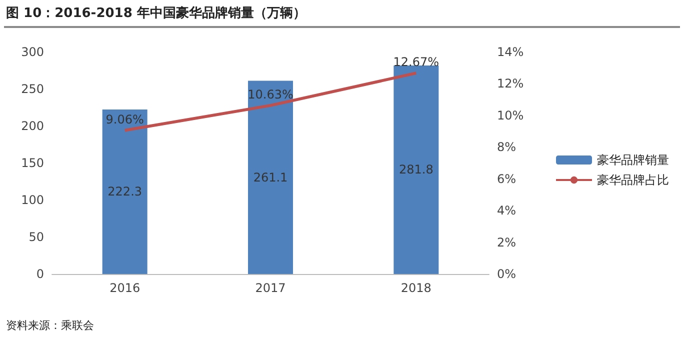 The image size is (684, 339). I want to click on chart-title: 图 10：2016-2018 年中国豪华品牌销量（万辆）, so click(156, 13).